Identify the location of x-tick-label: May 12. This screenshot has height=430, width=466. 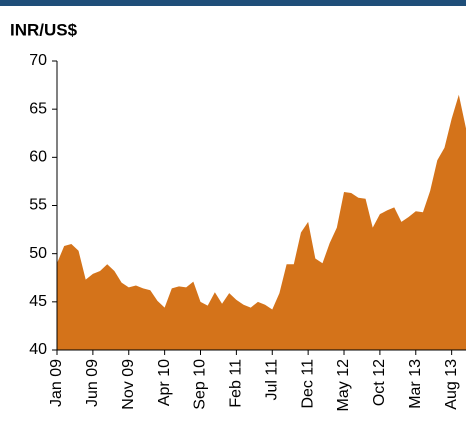
(343, 385).